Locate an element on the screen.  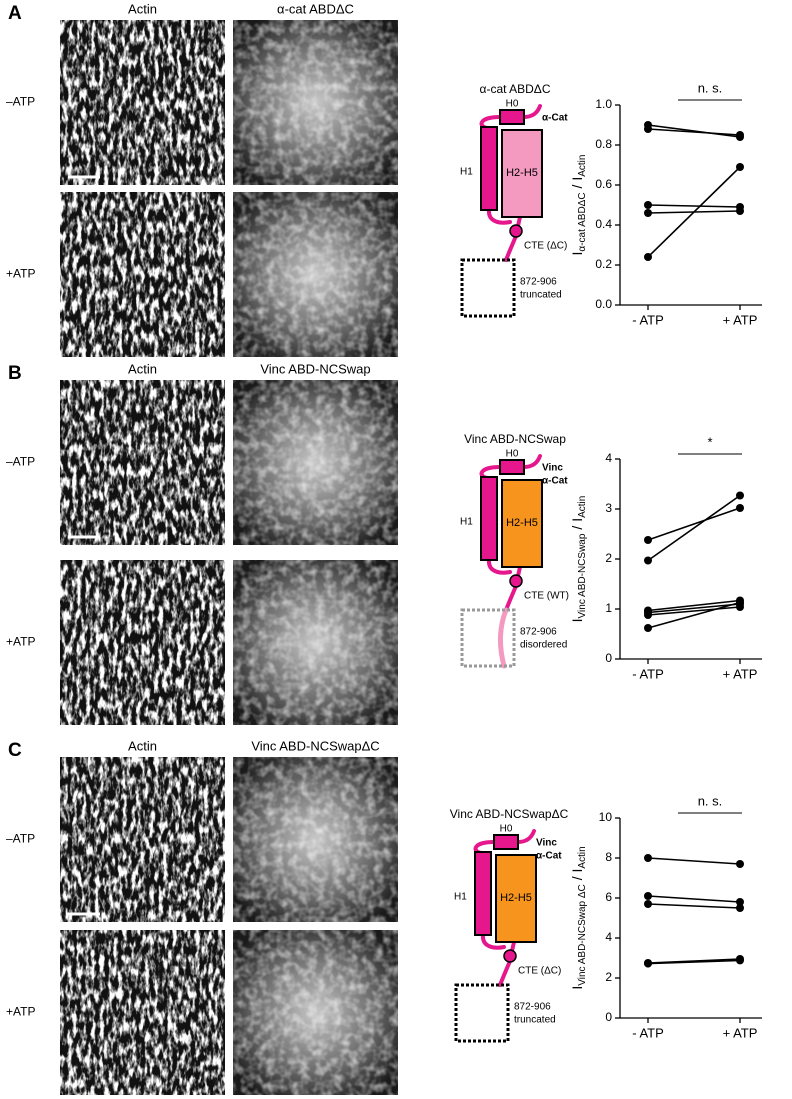
y-tick-label: 0.2 is located at coordinates (603, 264).